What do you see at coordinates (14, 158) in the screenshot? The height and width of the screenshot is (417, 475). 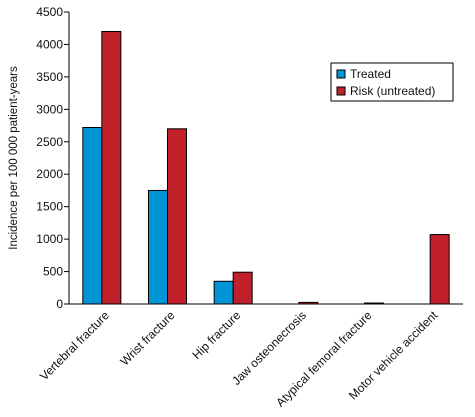 I see `y-axis-title: Incidence per 100 000 patient-years` at bounding box center [14, 158].